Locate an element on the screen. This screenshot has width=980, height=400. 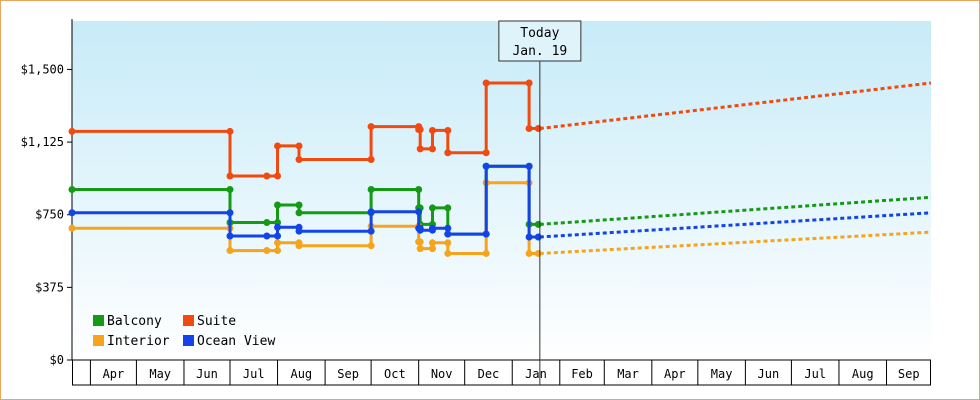
today-date: Jan. 19 is located at coordinates (539, 51).